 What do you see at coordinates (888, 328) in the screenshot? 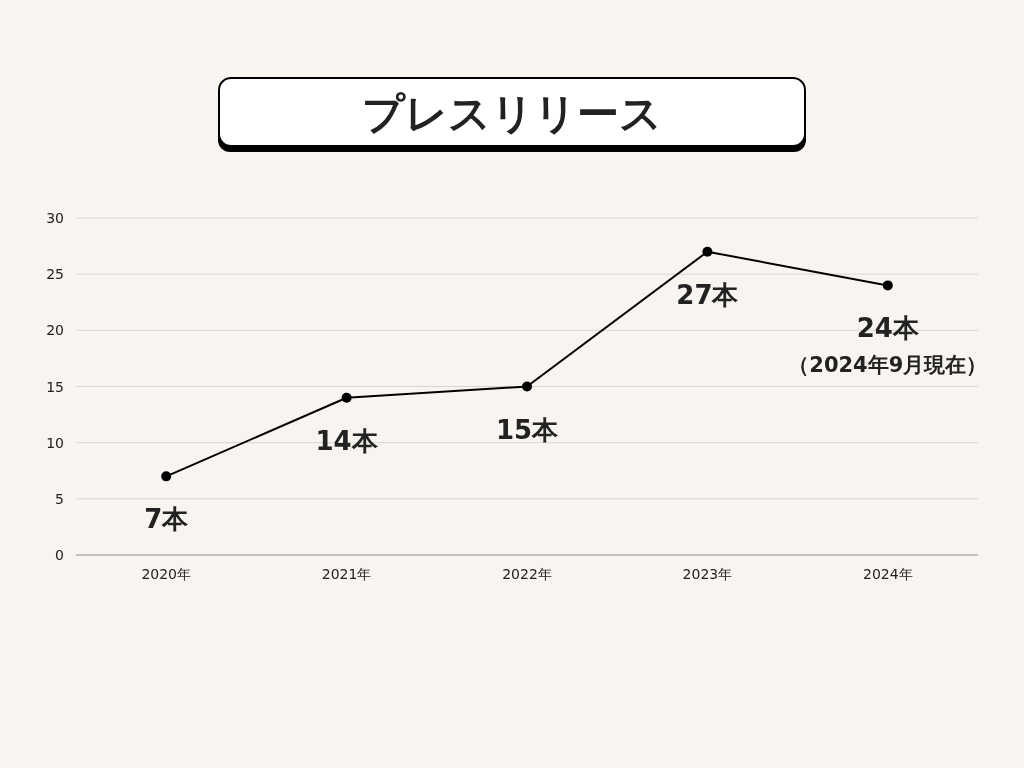
I see `data-label: 24本` at bounding box center [888, 328].